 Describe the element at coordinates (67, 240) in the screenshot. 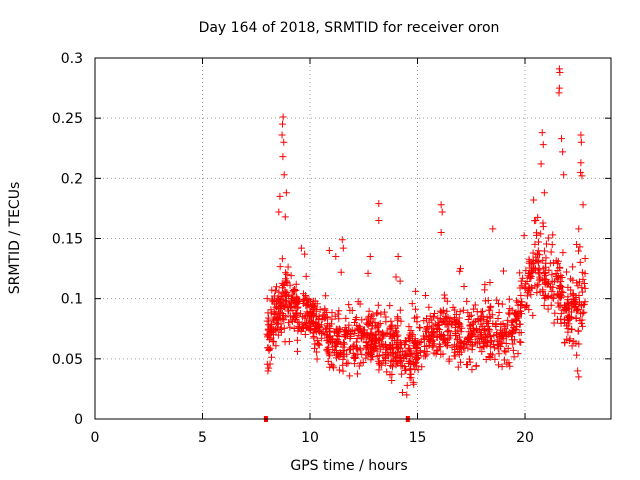

I see `y-tick-label: 0.15` at that location.